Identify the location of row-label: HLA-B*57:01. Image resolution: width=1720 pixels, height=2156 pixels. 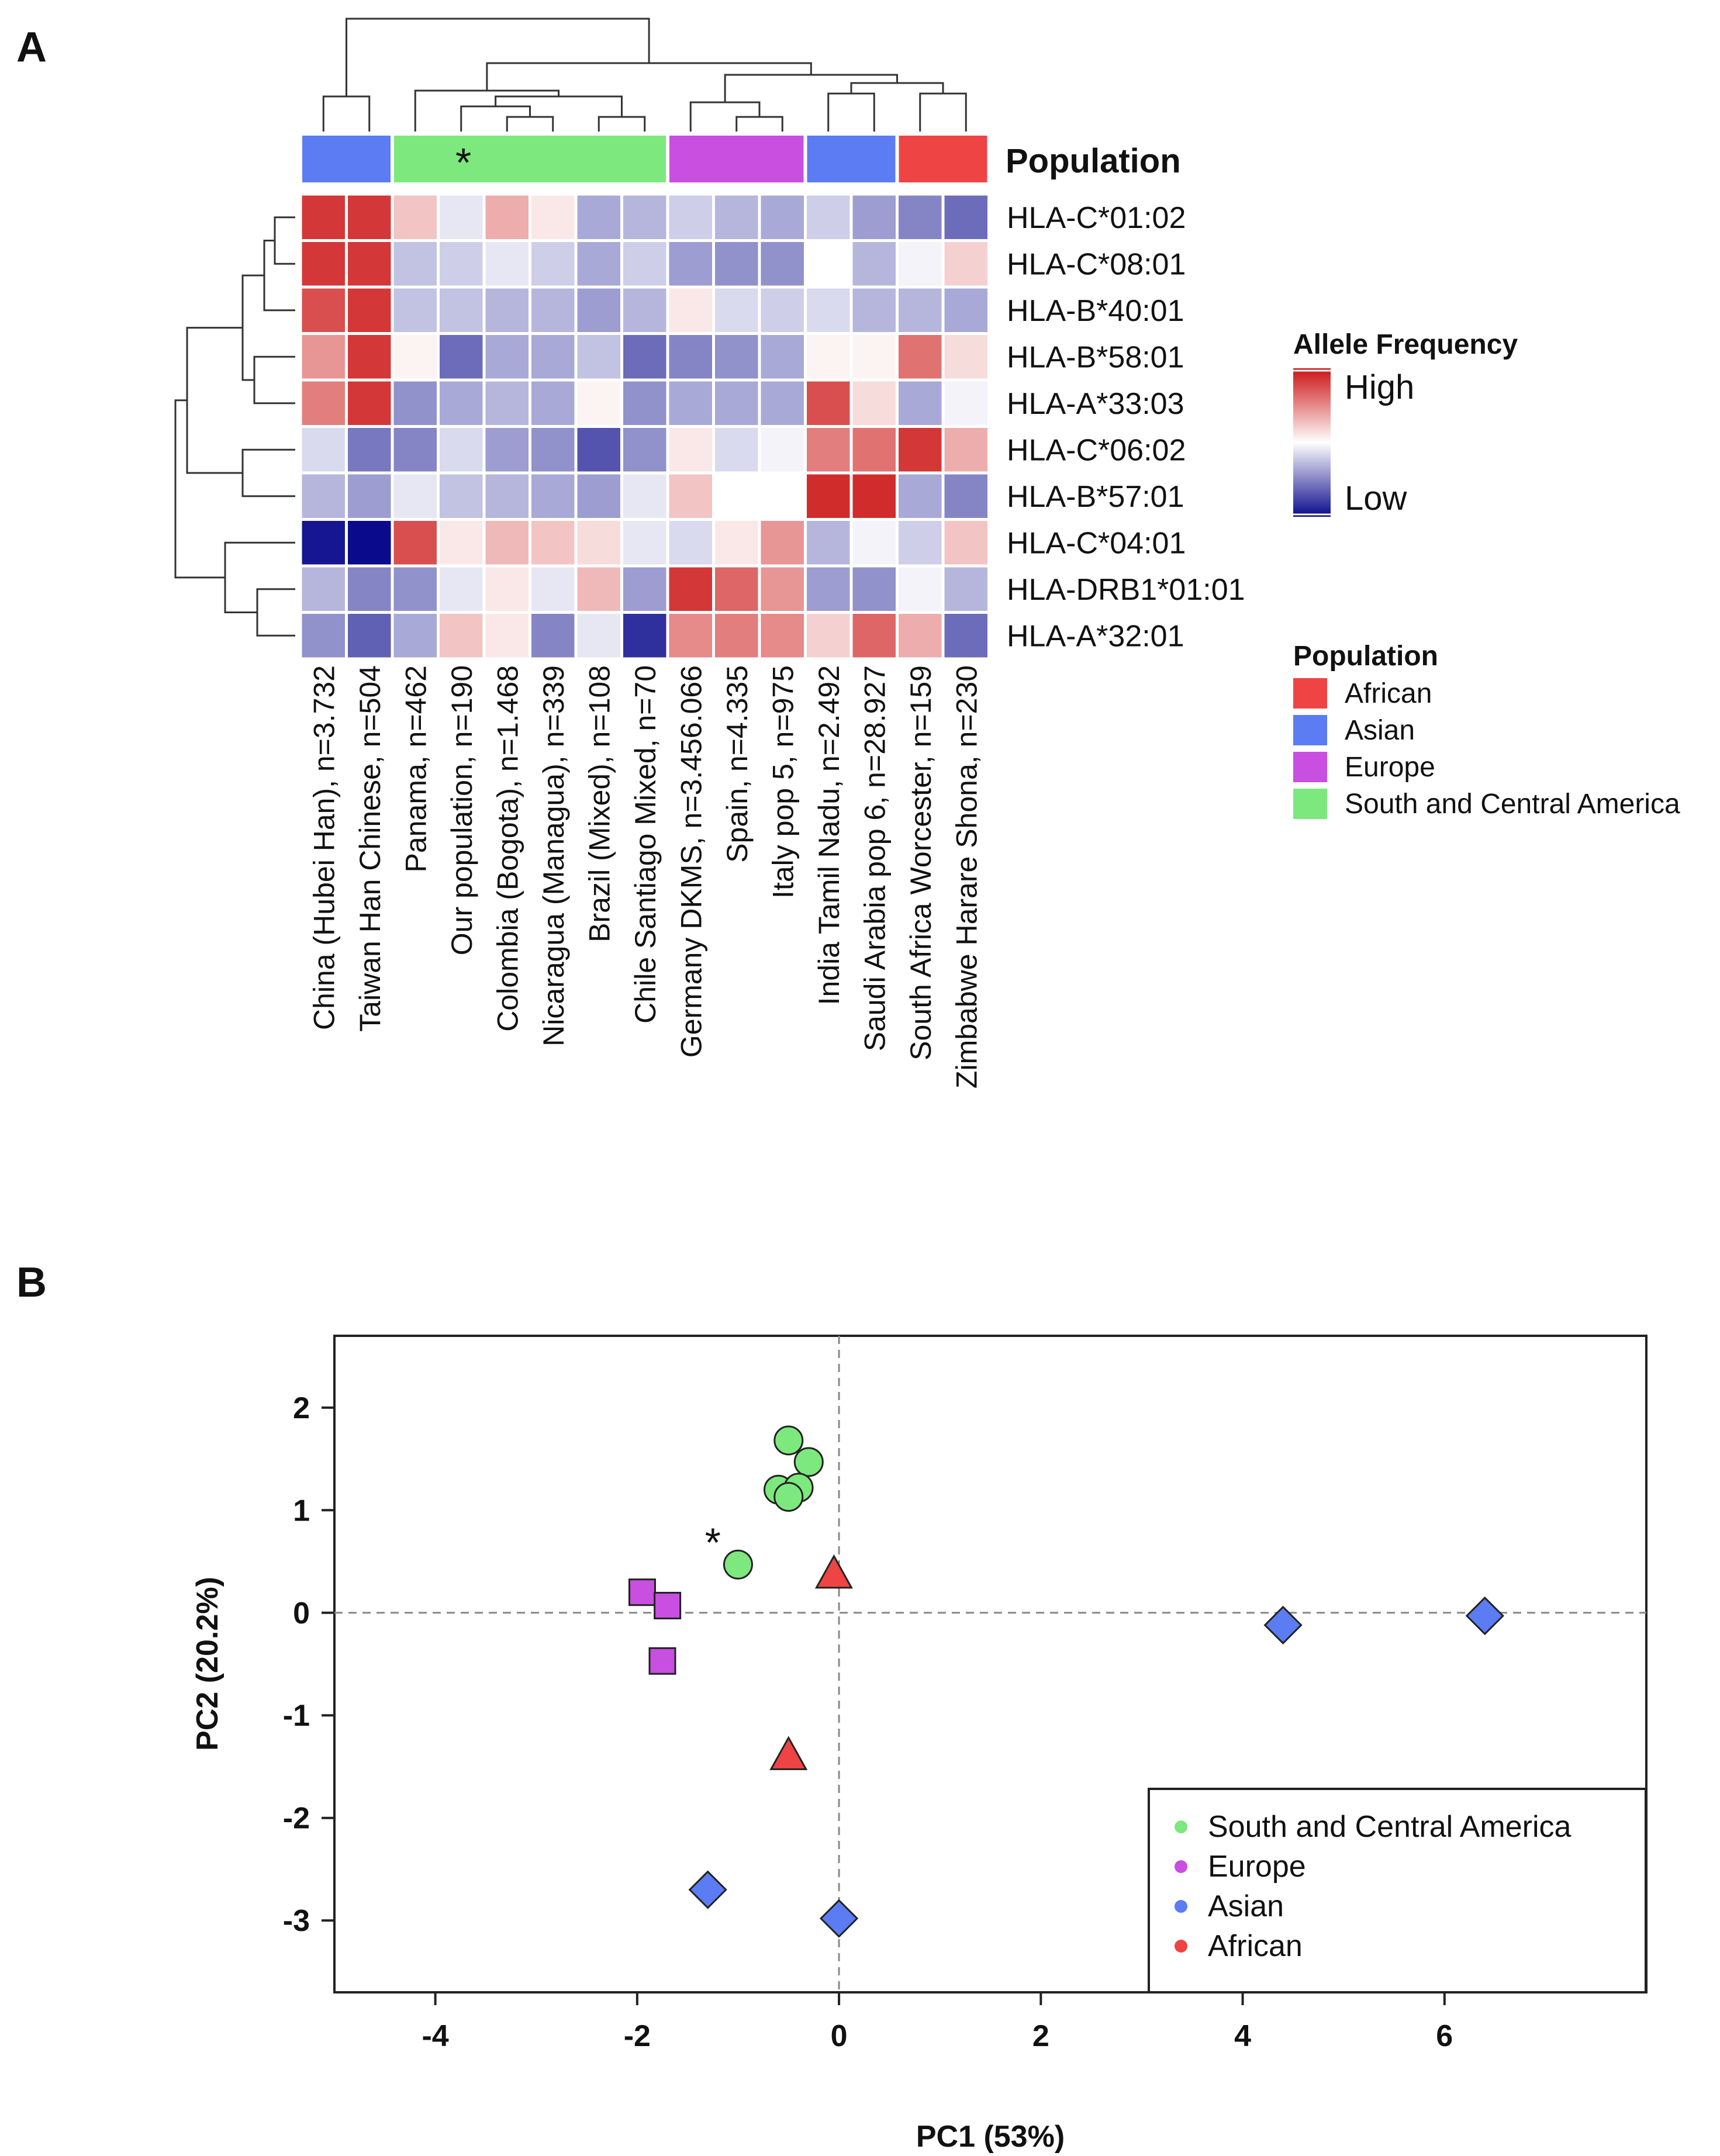
(1096, 497).